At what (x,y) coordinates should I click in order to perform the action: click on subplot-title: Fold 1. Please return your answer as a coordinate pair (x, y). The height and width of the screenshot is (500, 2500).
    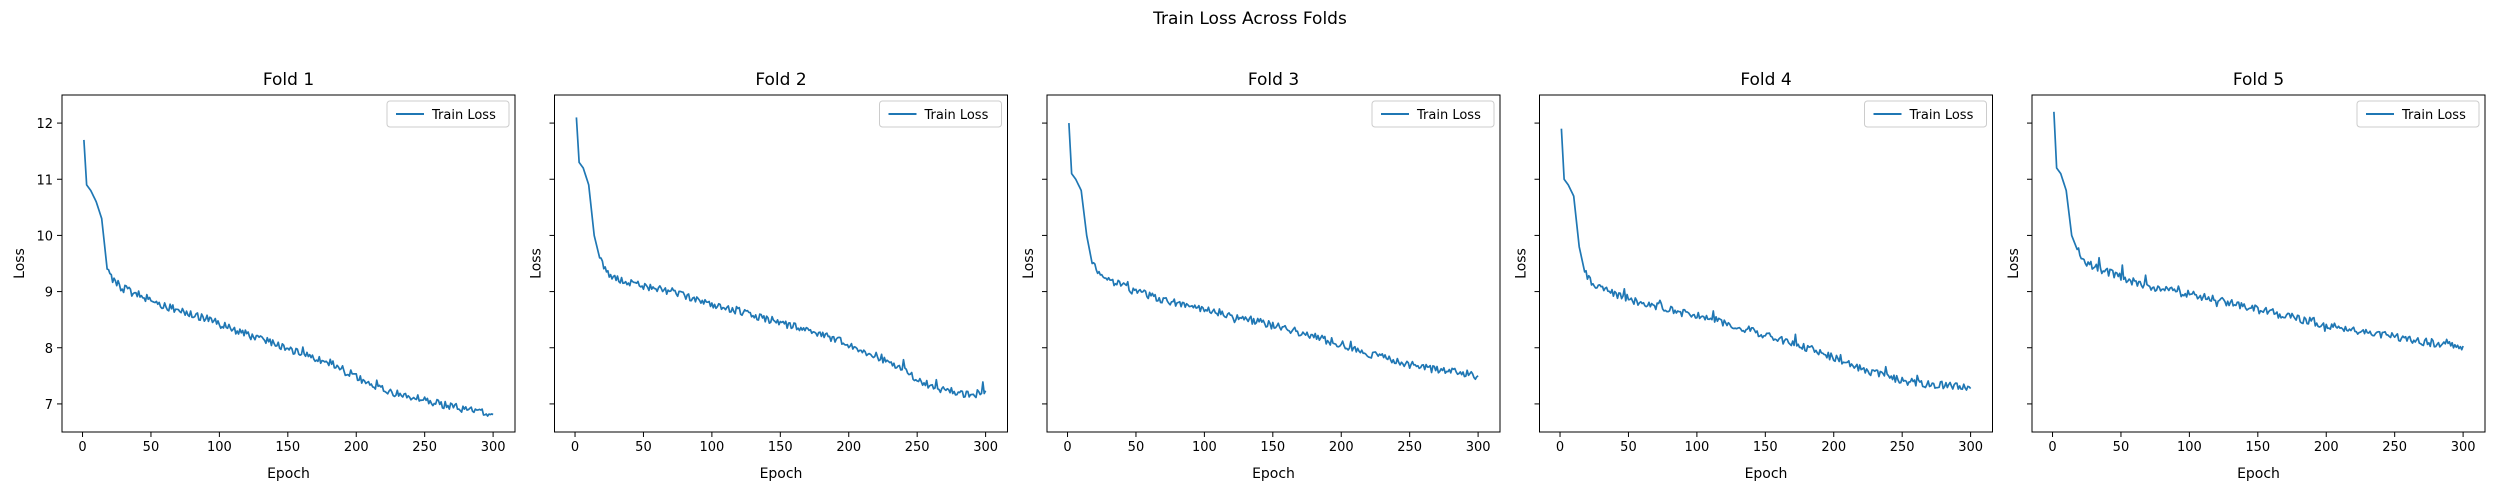
    Looking at the image, I should click on (288, 80).